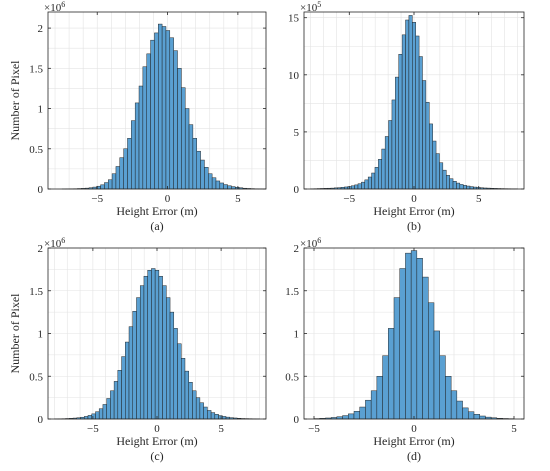 This screenshot has width=550, height=471. Describe the element at coordinates (15, 333) in the screenshot. I see `y-axis-label: Number of Pixel` at that location.